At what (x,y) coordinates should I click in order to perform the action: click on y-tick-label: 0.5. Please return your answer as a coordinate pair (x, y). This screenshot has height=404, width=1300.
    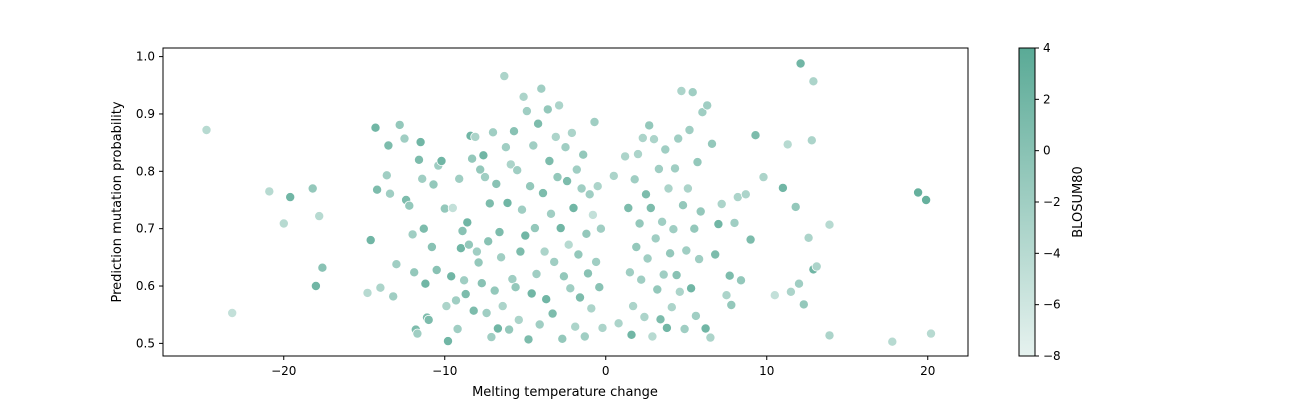
    Looking at the image, I should click on (145, 343).